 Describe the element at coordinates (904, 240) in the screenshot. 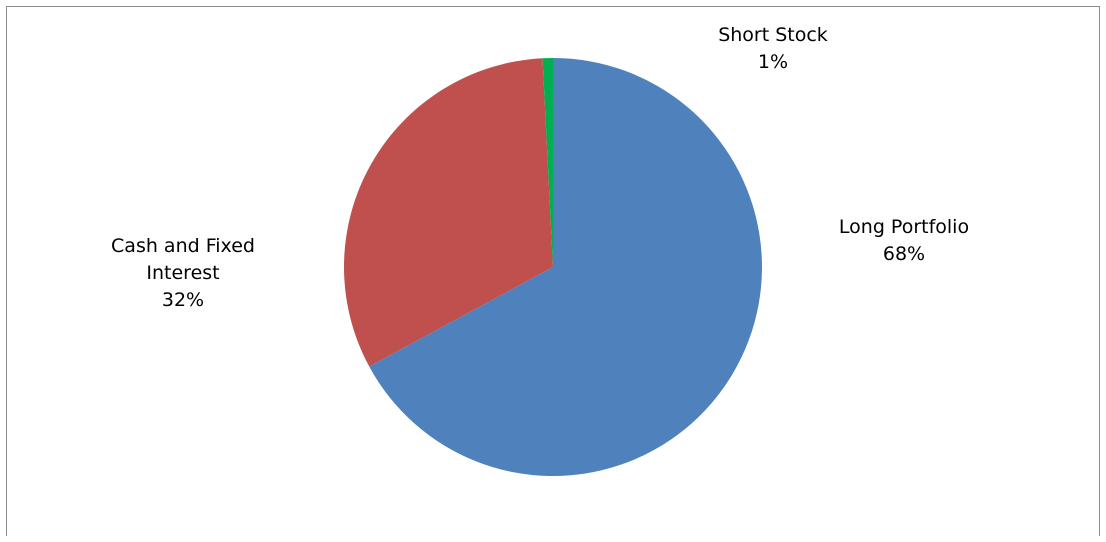

I see `data-label-long-portfolio: Long Portfolio 68%` at that location.